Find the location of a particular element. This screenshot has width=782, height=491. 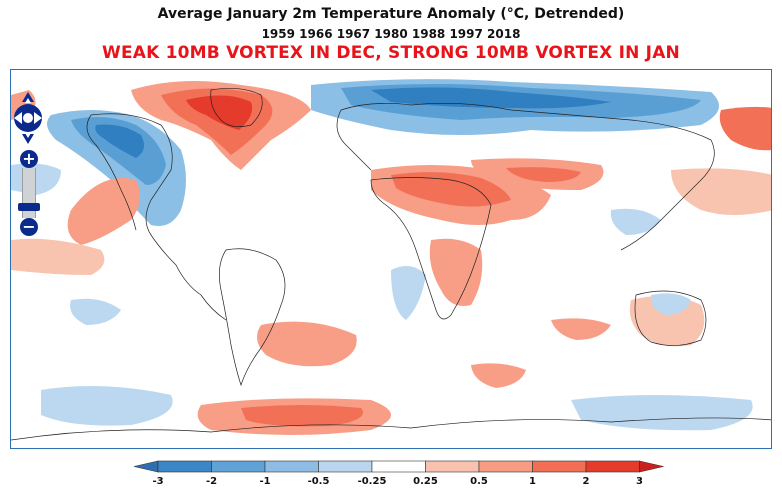

legend-tick-label: -0.25 is located at coordinates (372, 481).